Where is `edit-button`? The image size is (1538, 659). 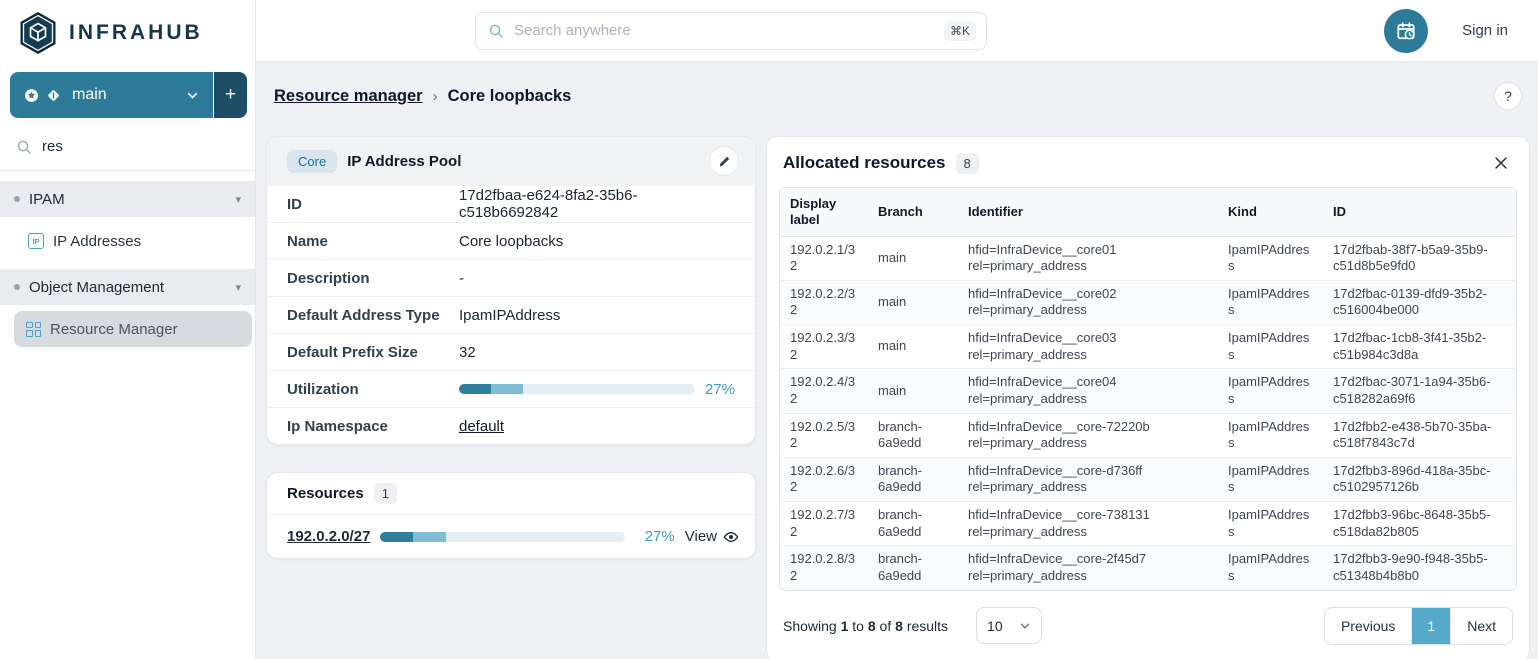
edit-button is located at coordinates (724, 161).